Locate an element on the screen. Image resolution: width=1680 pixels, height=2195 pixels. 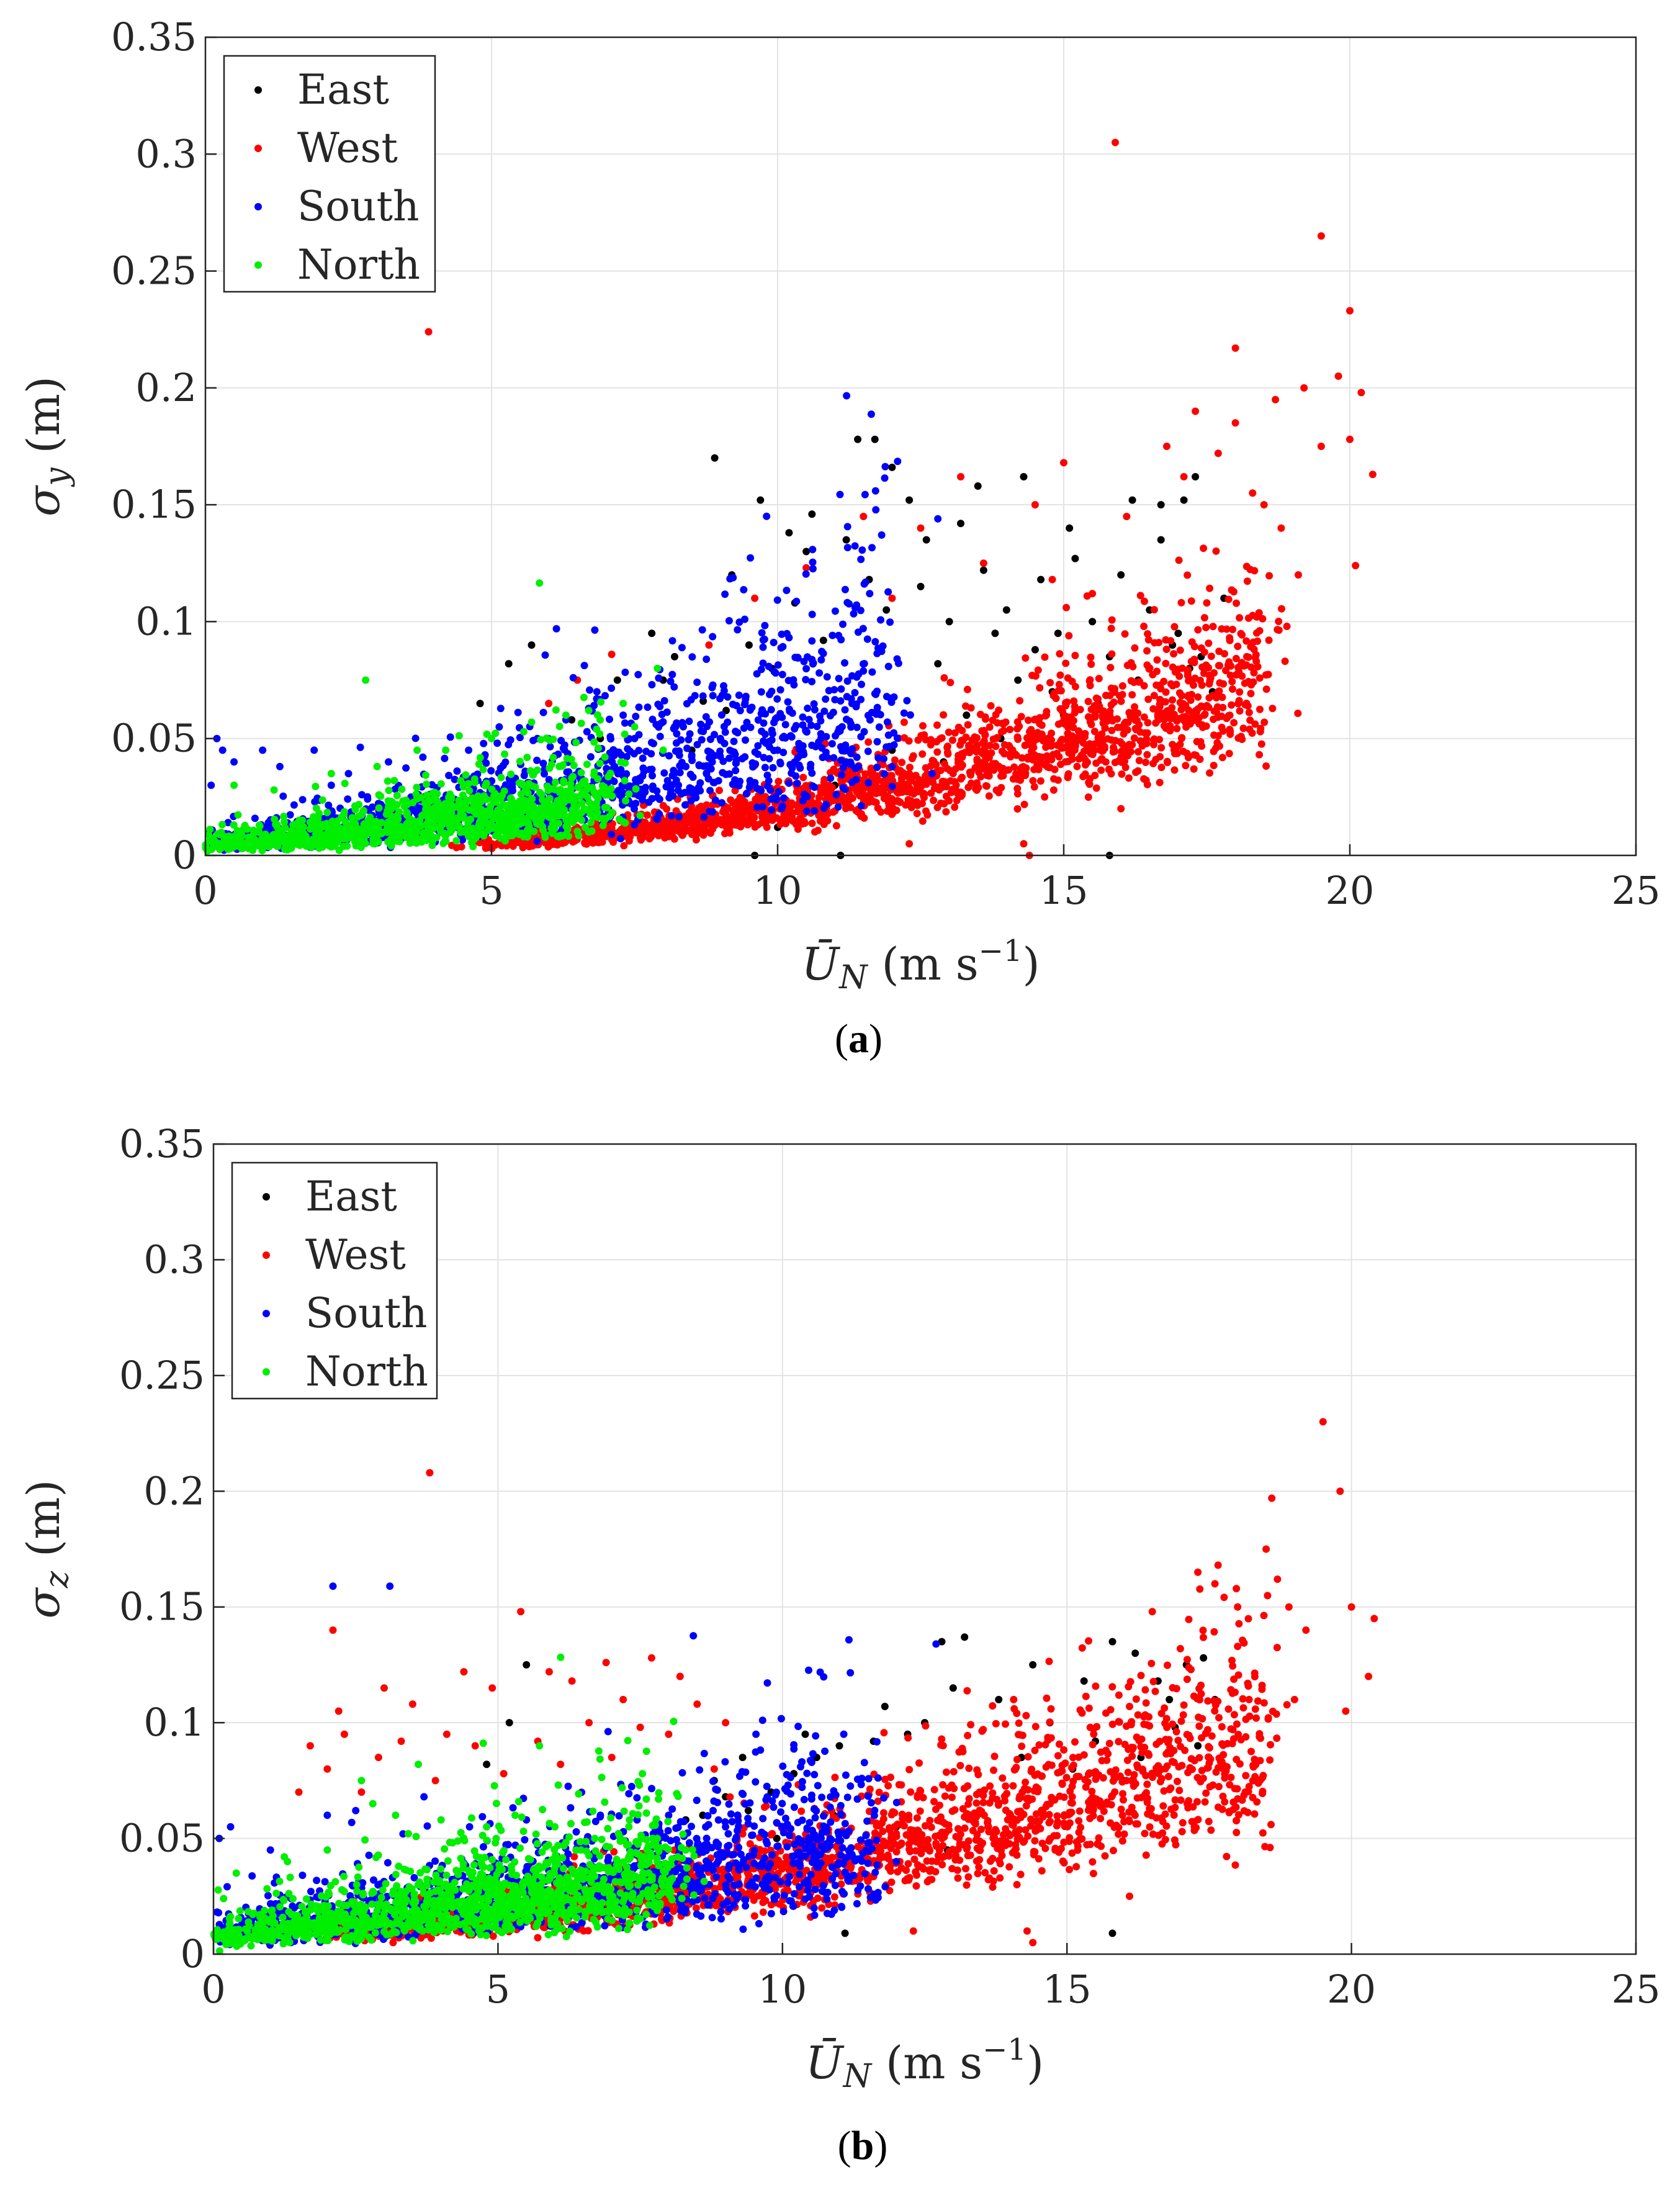
legend-marker-south is located at coordinates (258, 206).